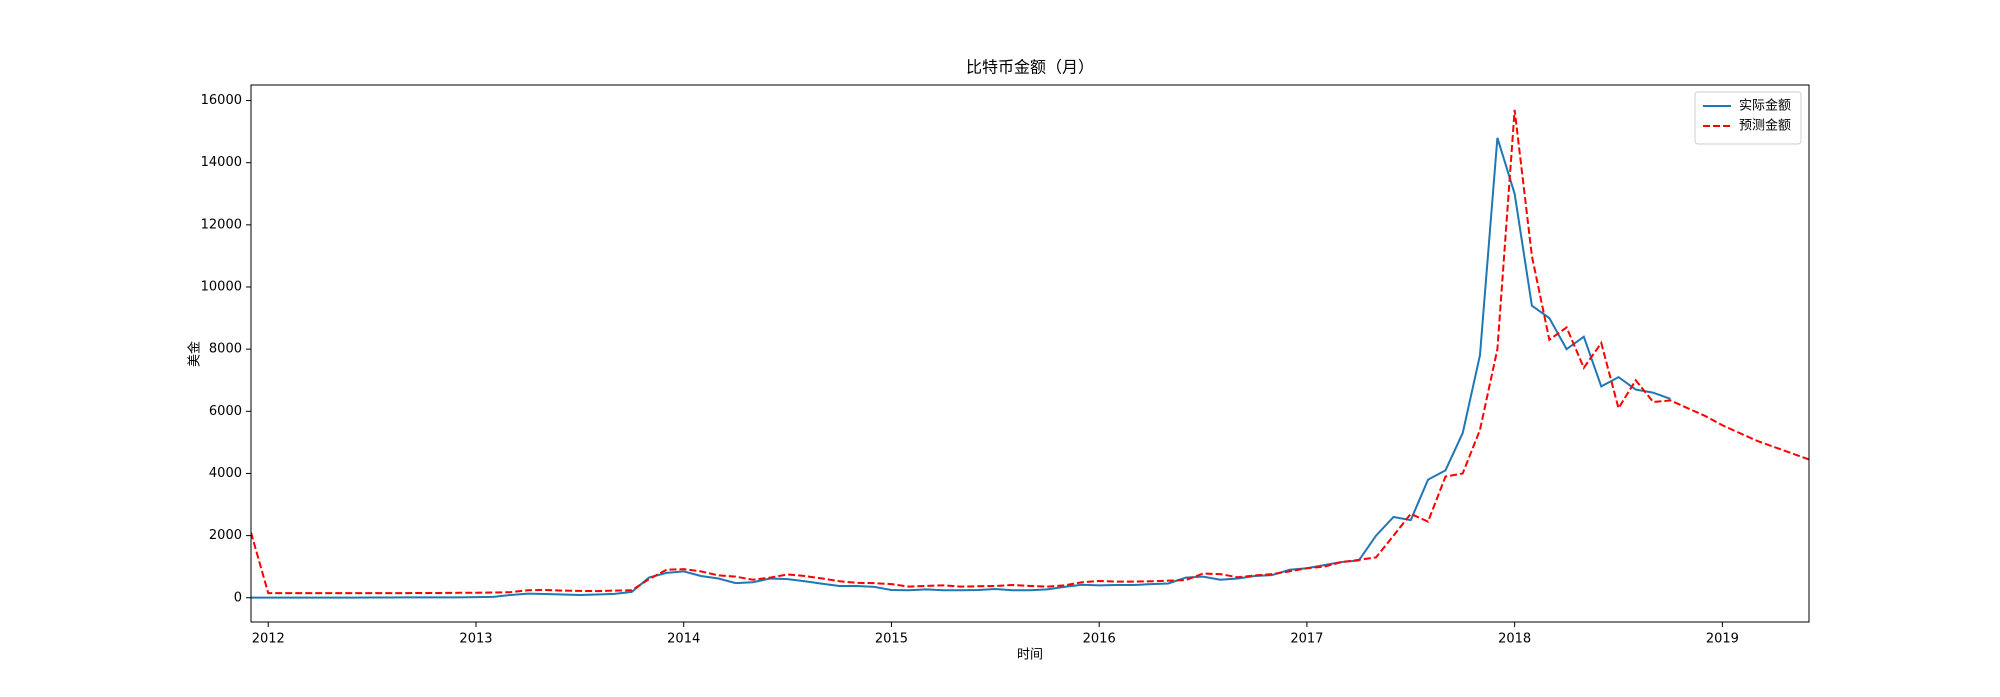 The image size is (2000, 697). Describe the element at coordinates (475, 639) in the screenshot. I see `x-tick-label: 2013` at that location.